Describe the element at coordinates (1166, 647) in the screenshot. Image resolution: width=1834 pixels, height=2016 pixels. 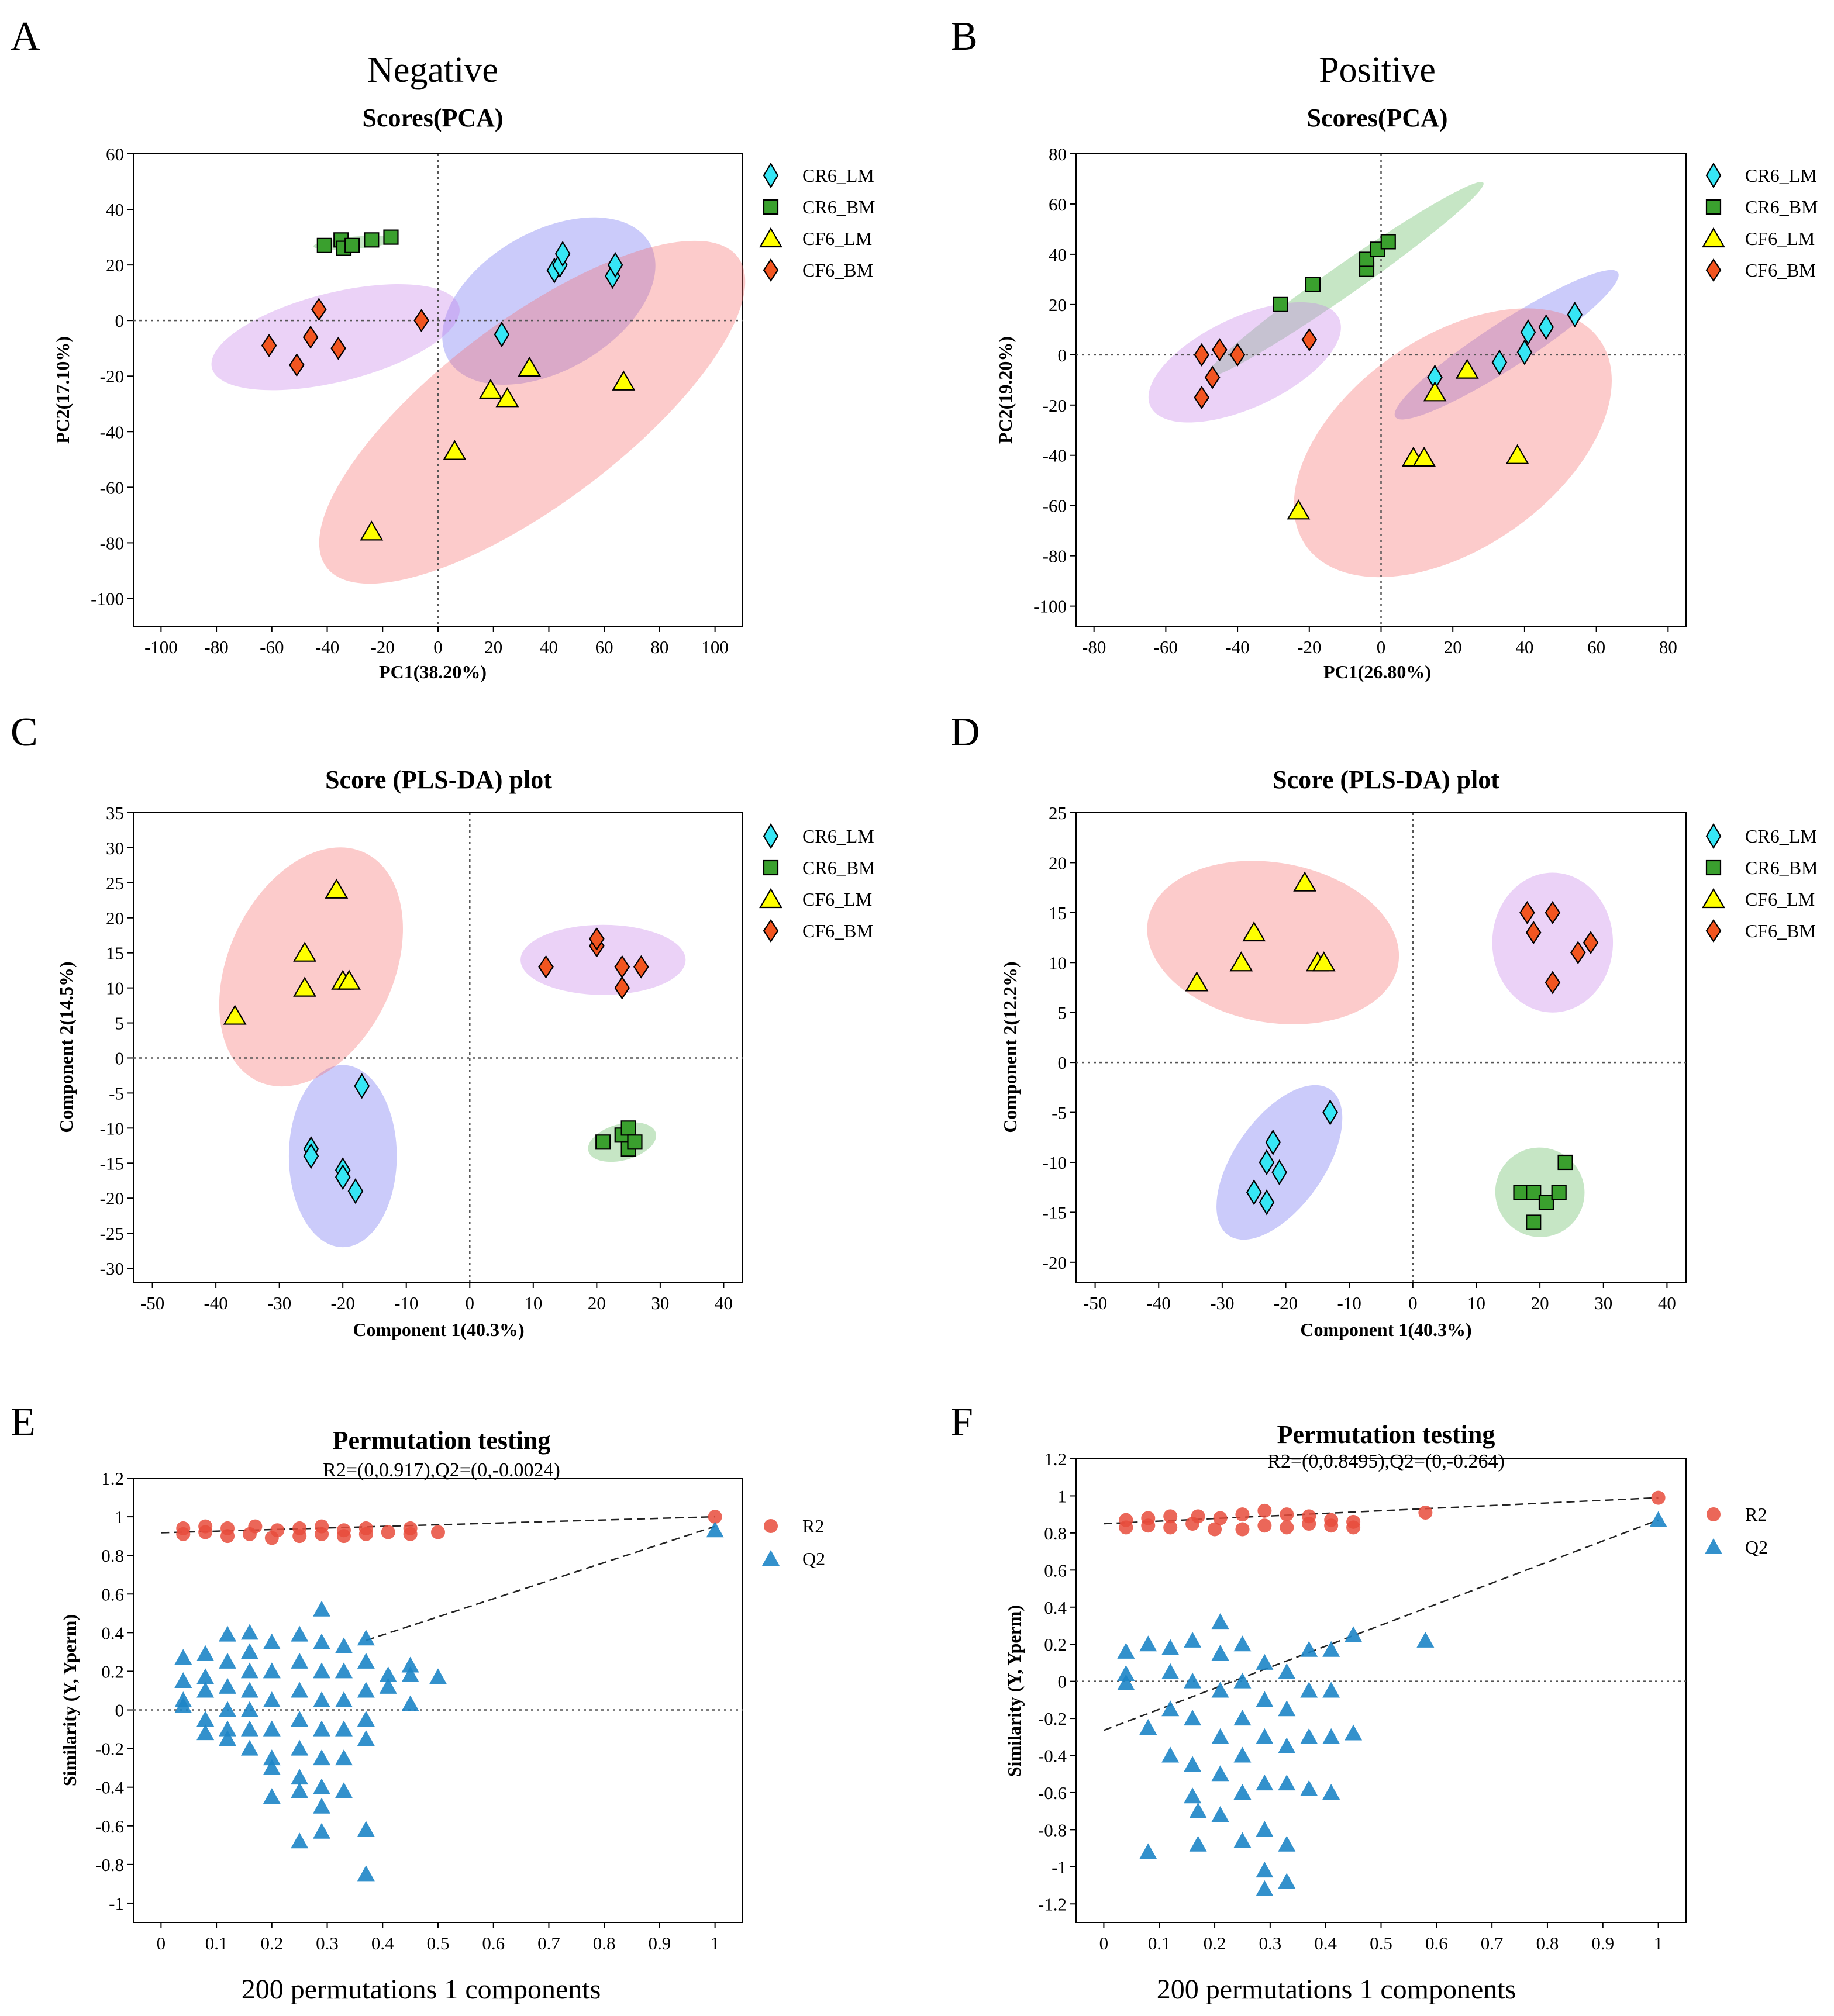
I see `x-tick-label: -60` at that location.